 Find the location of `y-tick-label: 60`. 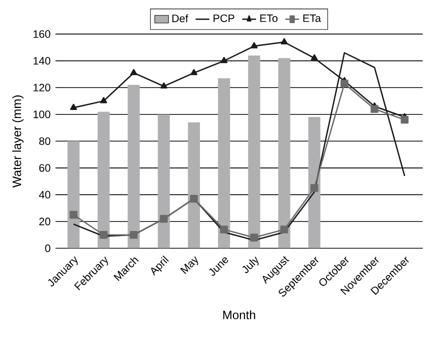

y-tick-label: 60 is located at coordinates (44, 168).